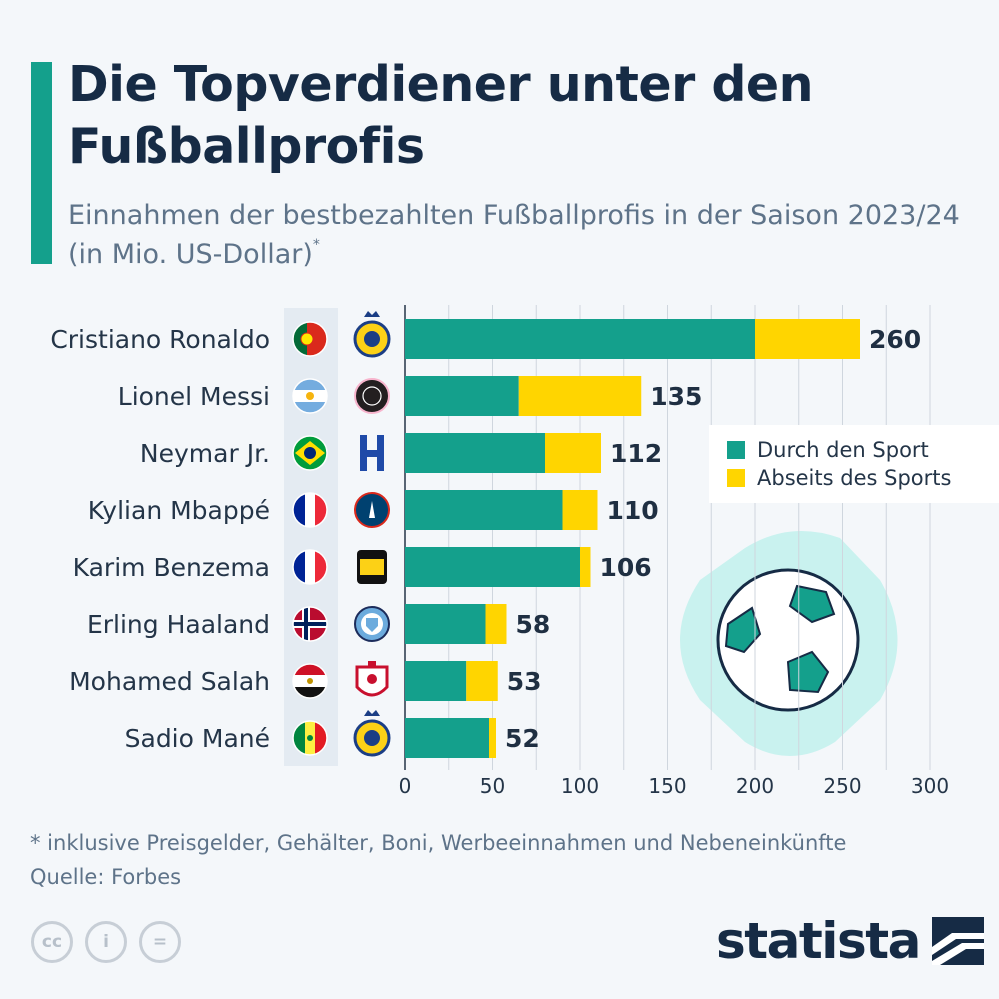  I want to click on player-name-label: Karim Benzema, so click(171, 567).